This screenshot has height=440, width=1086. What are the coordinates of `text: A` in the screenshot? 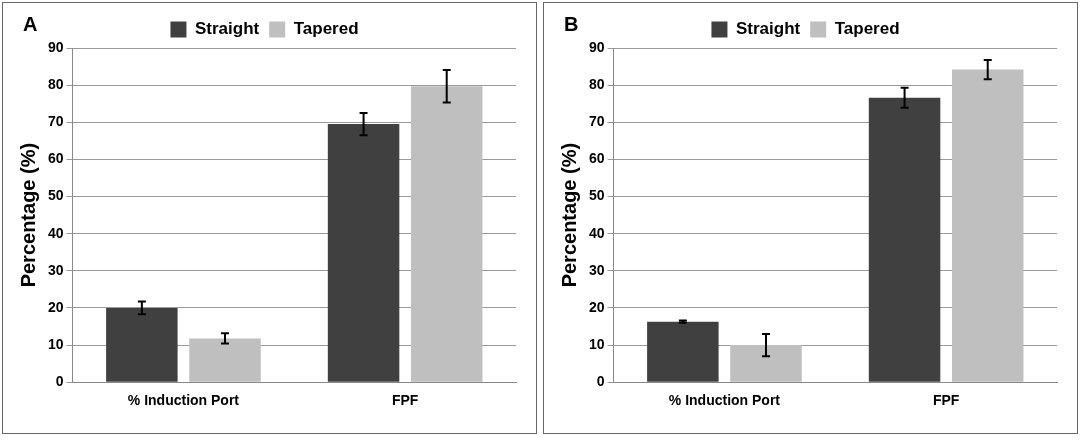 It's located at (30, 23).